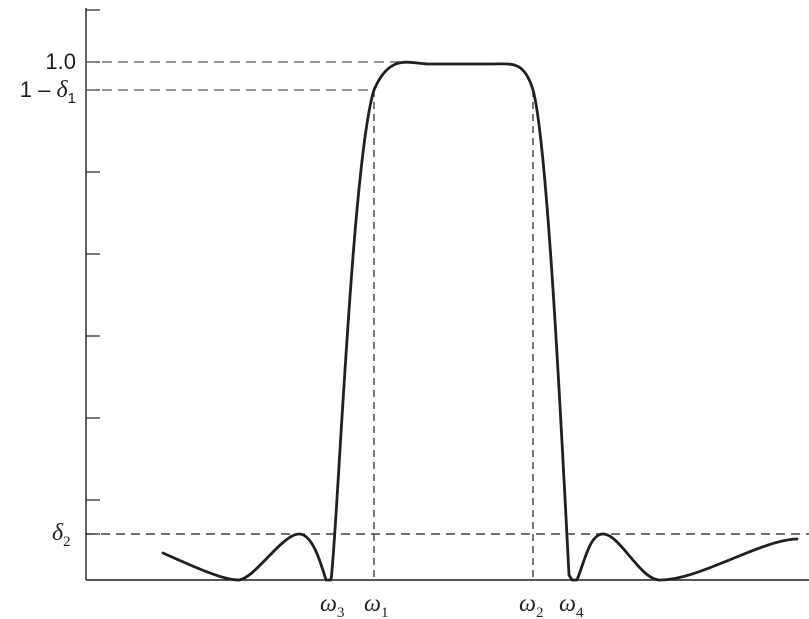  What do you see at coordinates (61, 535) in the screenshot?
I see `y-label-delta2: δ2` at bounding box center [61, 535].